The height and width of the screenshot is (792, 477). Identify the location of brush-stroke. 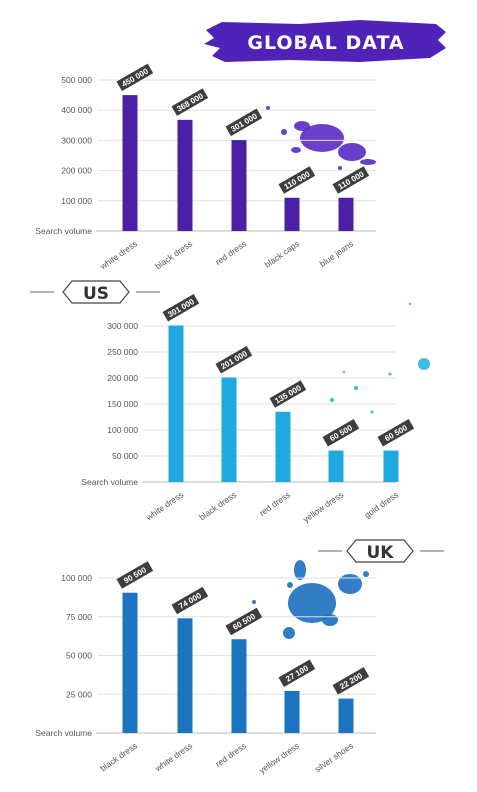
(325, 41).